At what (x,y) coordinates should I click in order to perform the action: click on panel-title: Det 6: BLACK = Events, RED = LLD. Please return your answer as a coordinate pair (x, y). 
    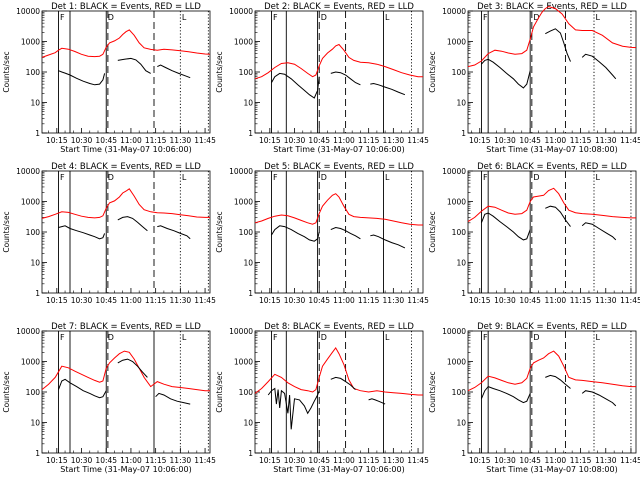
    Looking at the image, I should click on (552, 167).